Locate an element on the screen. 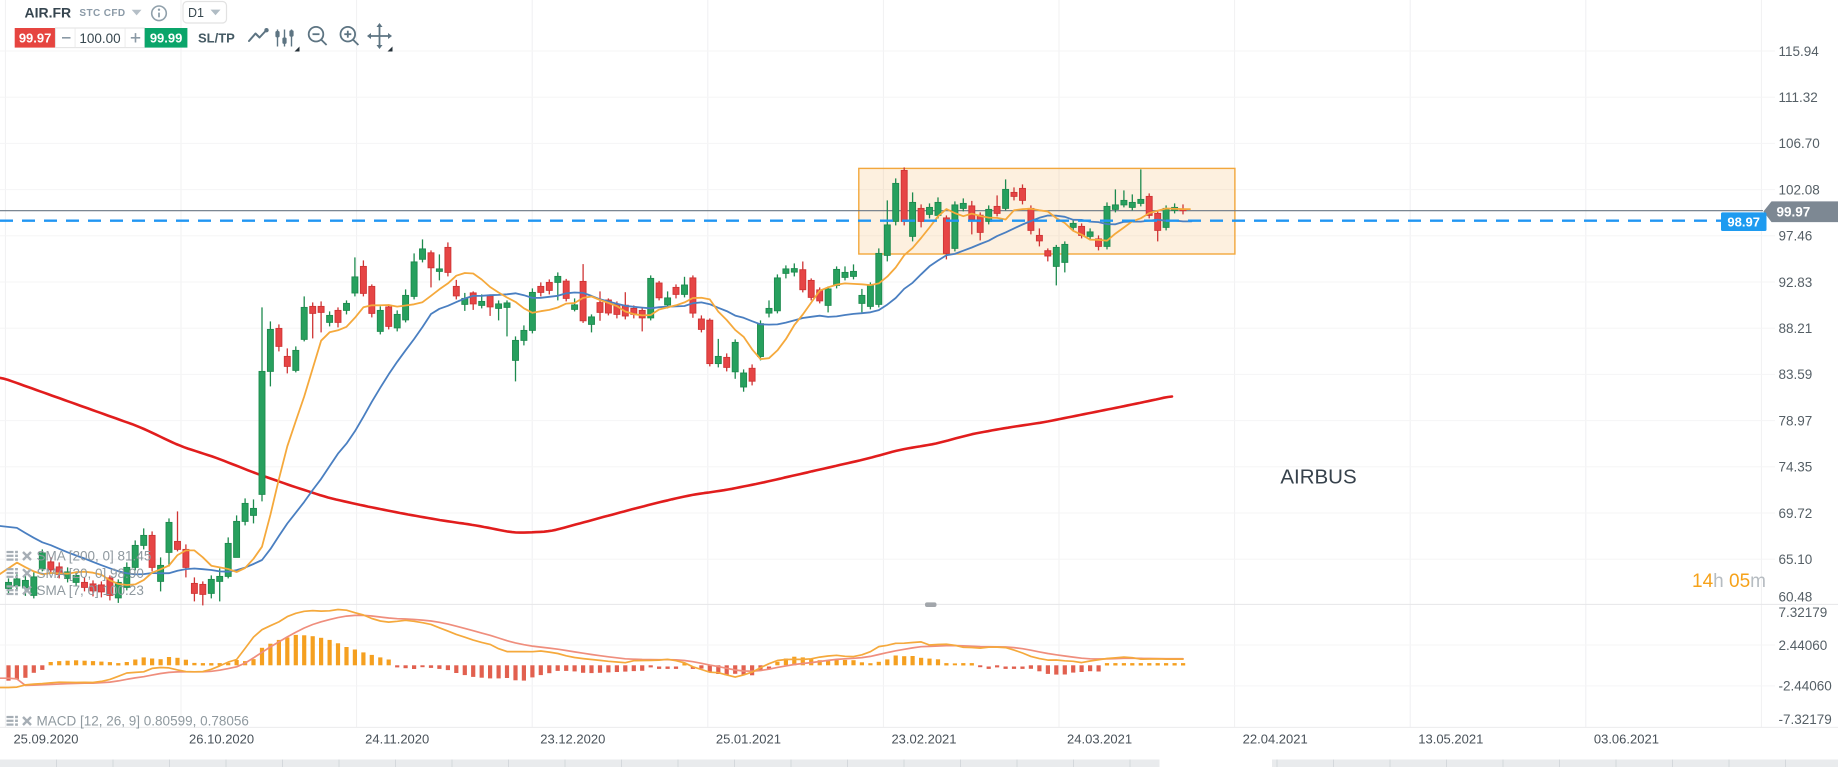  svg-text: 102.08 is located at coordinates (1799, 189).